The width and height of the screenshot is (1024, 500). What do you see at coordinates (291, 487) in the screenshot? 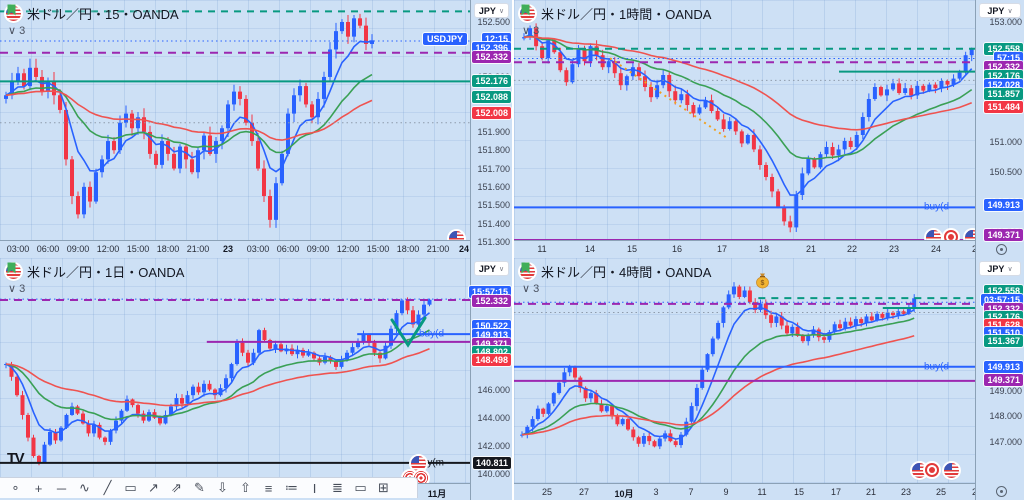
I see `dotted-lines-tool: ≔` at bounding box center [291, 487].